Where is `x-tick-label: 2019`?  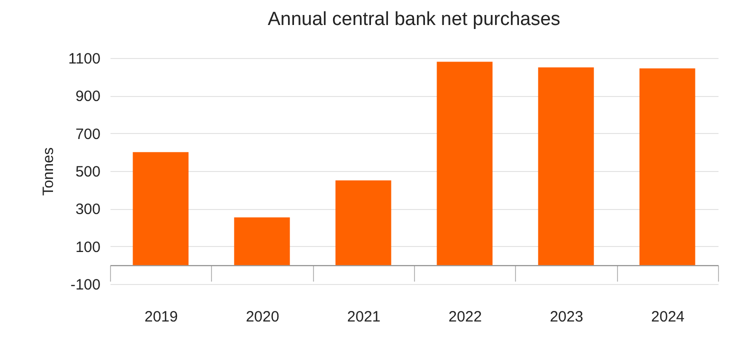 x-tick-label: 2019 is located at coordinates (161, 317).